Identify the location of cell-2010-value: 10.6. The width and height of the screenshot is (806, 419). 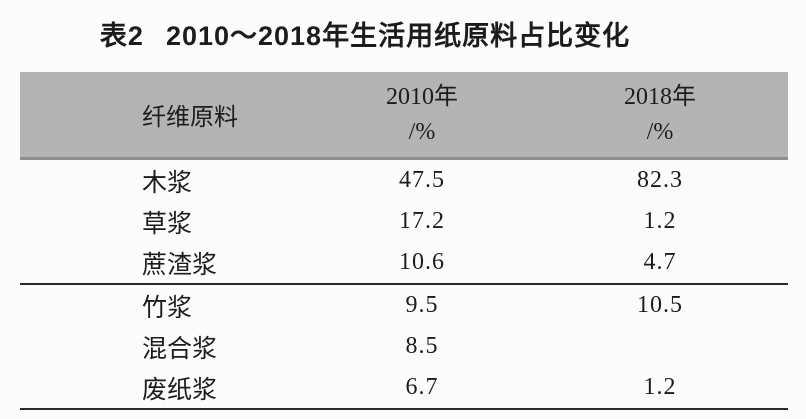
(422, 262).